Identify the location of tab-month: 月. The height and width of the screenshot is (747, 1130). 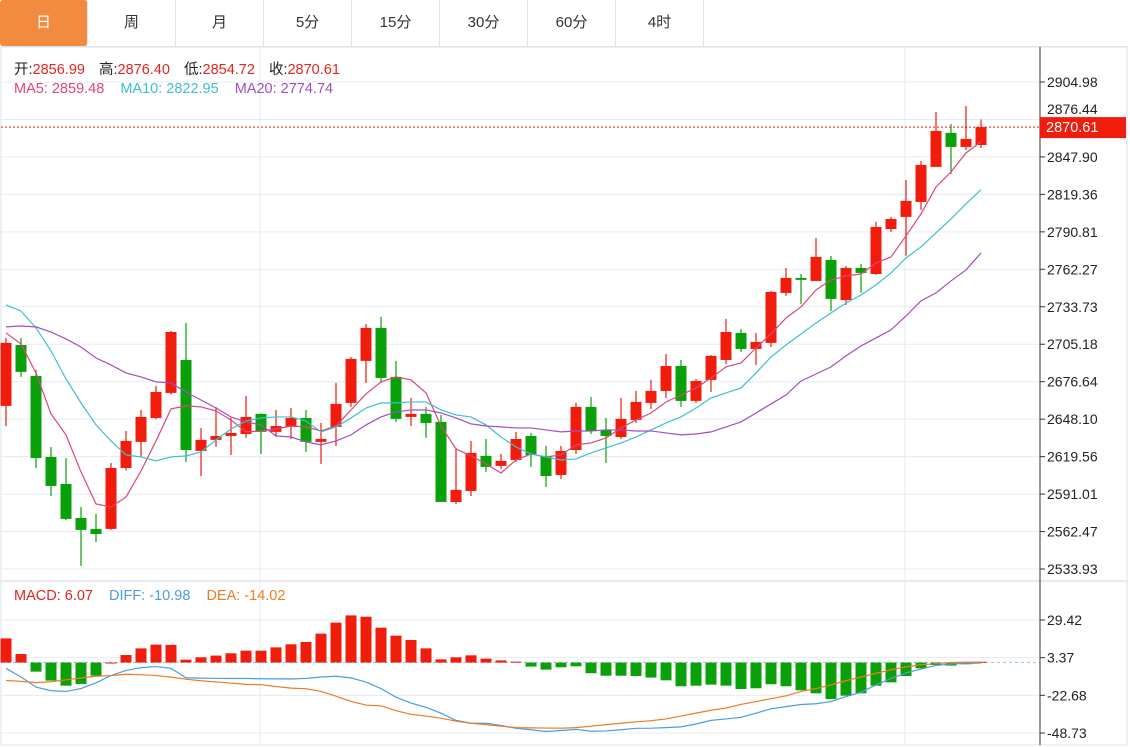
(220, 23).